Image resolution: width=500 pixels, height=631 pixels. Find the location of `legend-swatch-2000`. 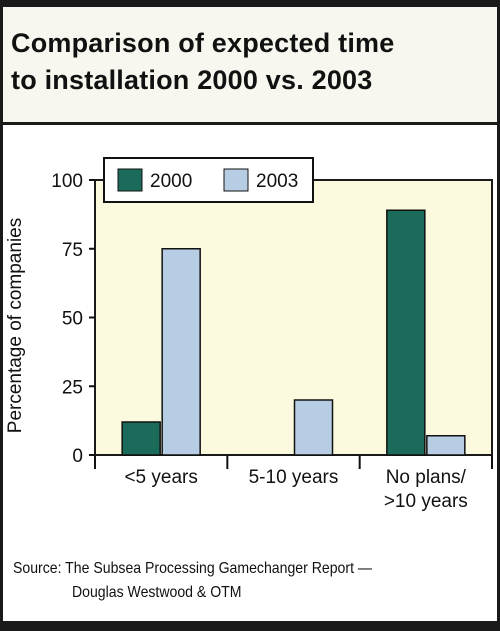

legend-swatch-2000 is located at coordinates (130, 180).